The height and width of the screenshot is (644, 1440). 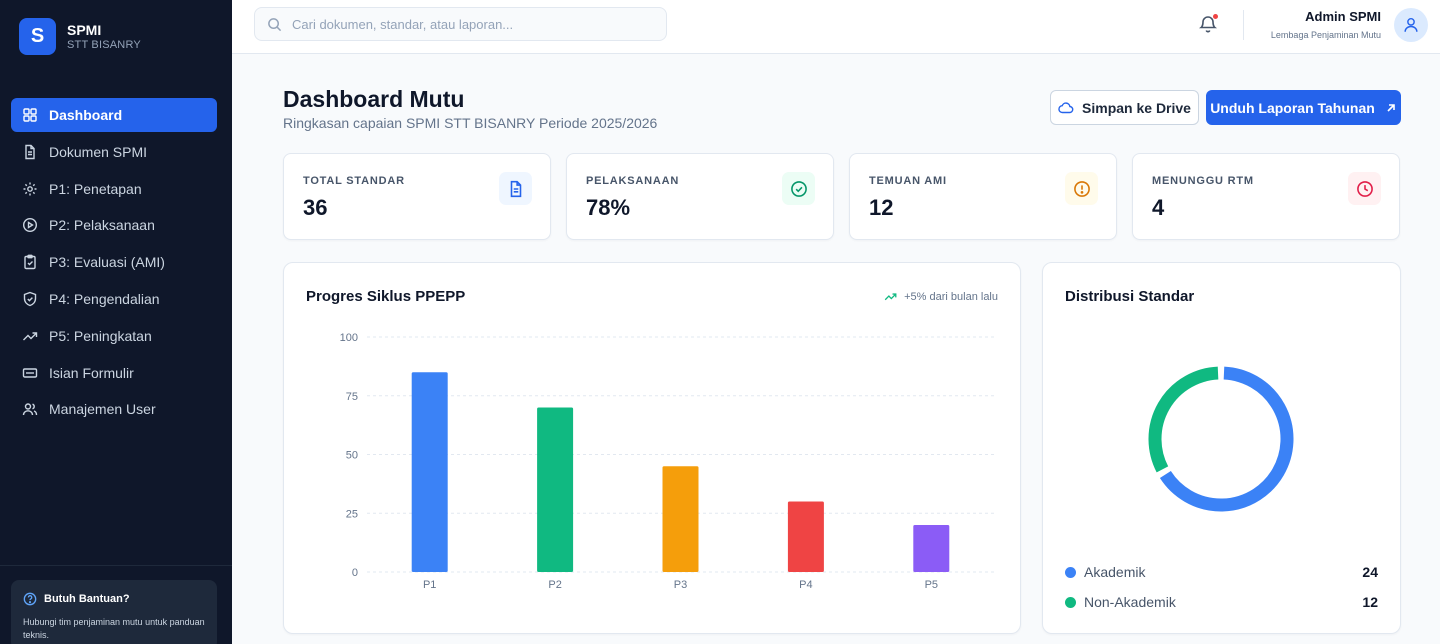 I want to click on sidebar-item-label: P3: Evaluasi (AMI), so click(x=107, y=262).